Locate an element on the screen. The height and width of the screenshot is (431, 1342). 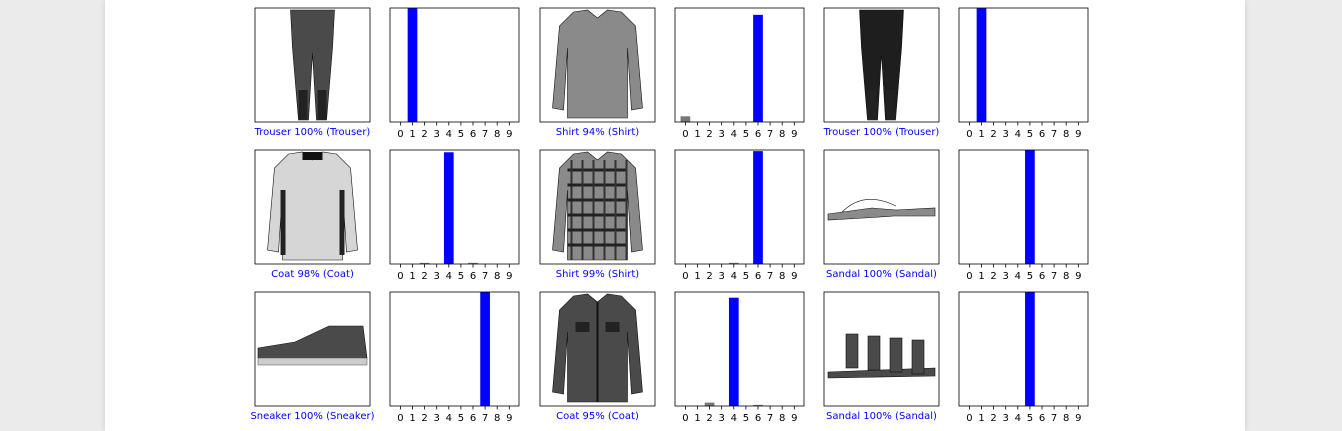
sneaker-sole is located at coordinates (312, 361).